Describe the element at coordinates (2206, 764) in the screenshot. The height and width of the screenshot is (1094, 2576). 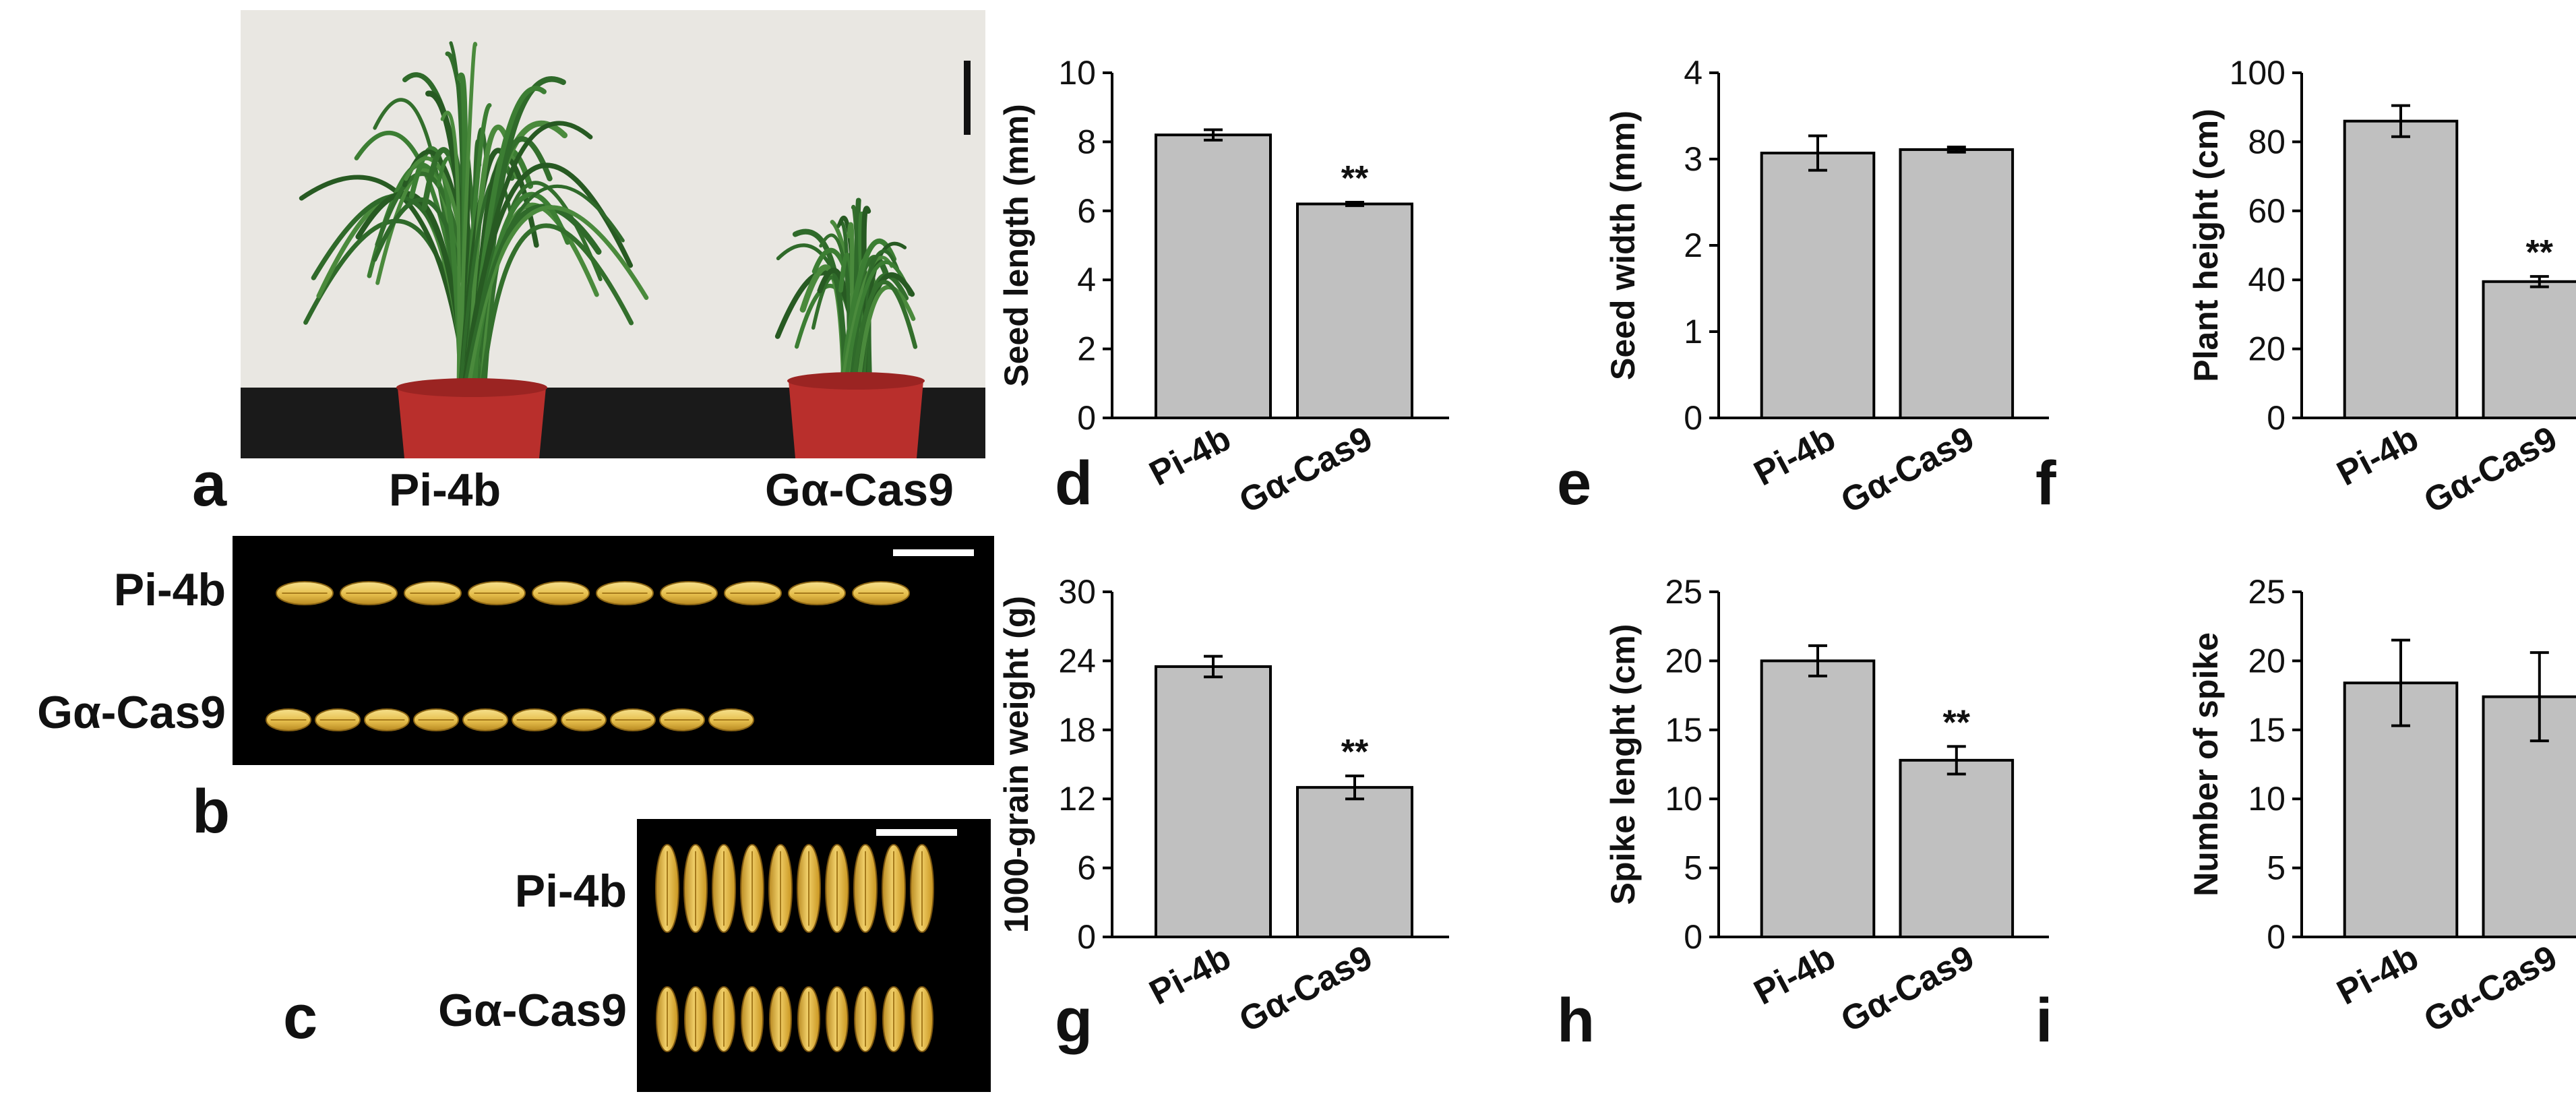
I see `y-axis-label: Number of spike` at that location.